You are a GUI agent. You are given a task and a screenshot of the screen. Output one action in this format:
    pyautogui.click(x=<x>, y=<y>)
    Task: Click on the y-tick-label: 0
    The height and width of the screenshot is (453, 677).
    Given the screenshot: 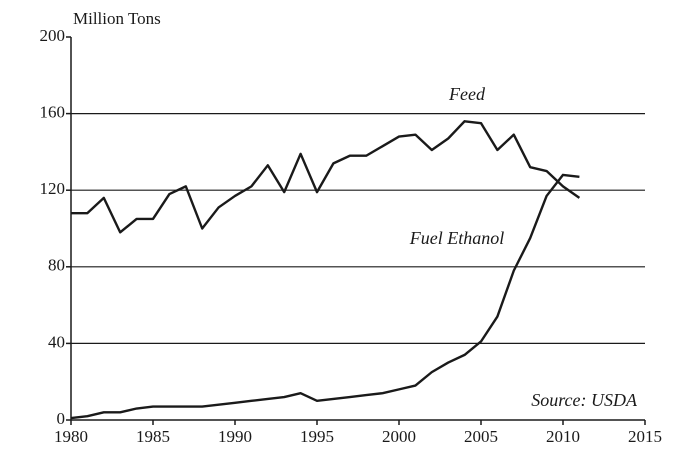 What is the action you would take?
    pyautogui.click(x=61, y=418)
    